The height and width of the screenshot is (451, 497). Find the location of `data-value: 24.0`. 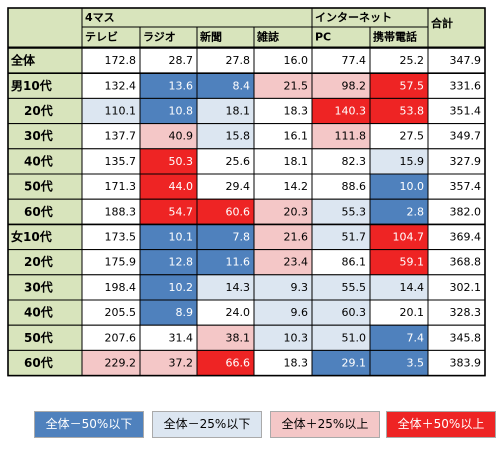

data-value: 24.0 is located at coordinates (238, 312).